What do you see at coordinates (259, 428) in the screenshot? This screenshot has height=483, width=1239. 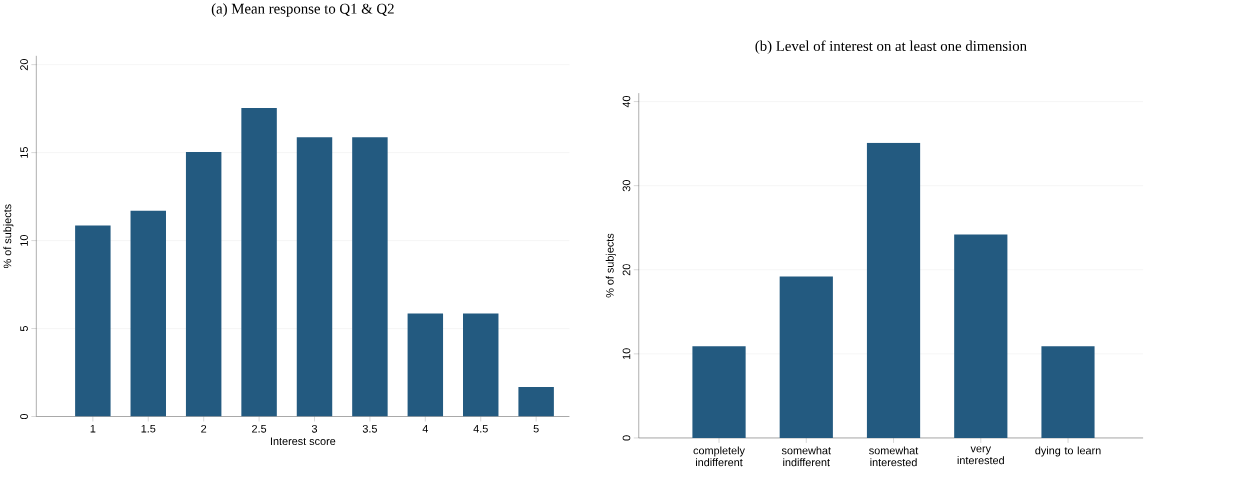 I see `x-tick-label: 2.5` at bounding box center [259, 428].